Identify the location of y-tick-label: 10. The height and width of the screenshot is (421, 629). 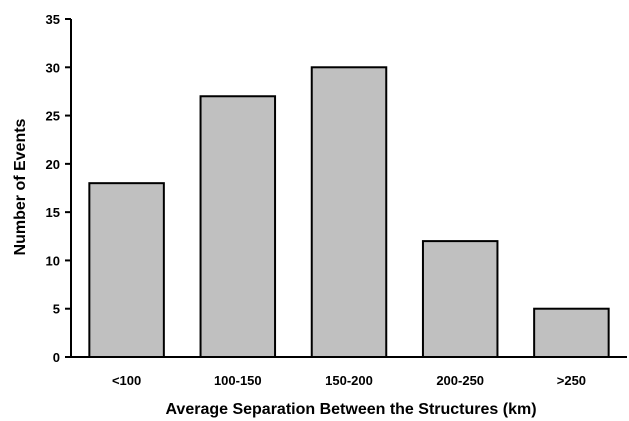
(53, 260).